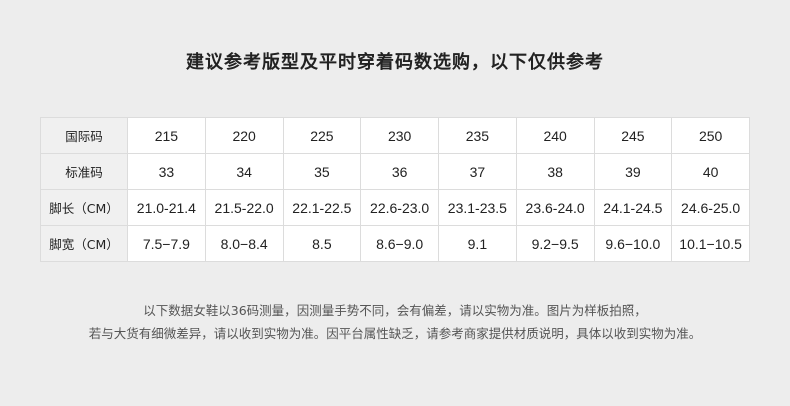 This screenshot has width=790, height=406. I want to click on table-cell: 24.6-25.0, so click(710, 207).